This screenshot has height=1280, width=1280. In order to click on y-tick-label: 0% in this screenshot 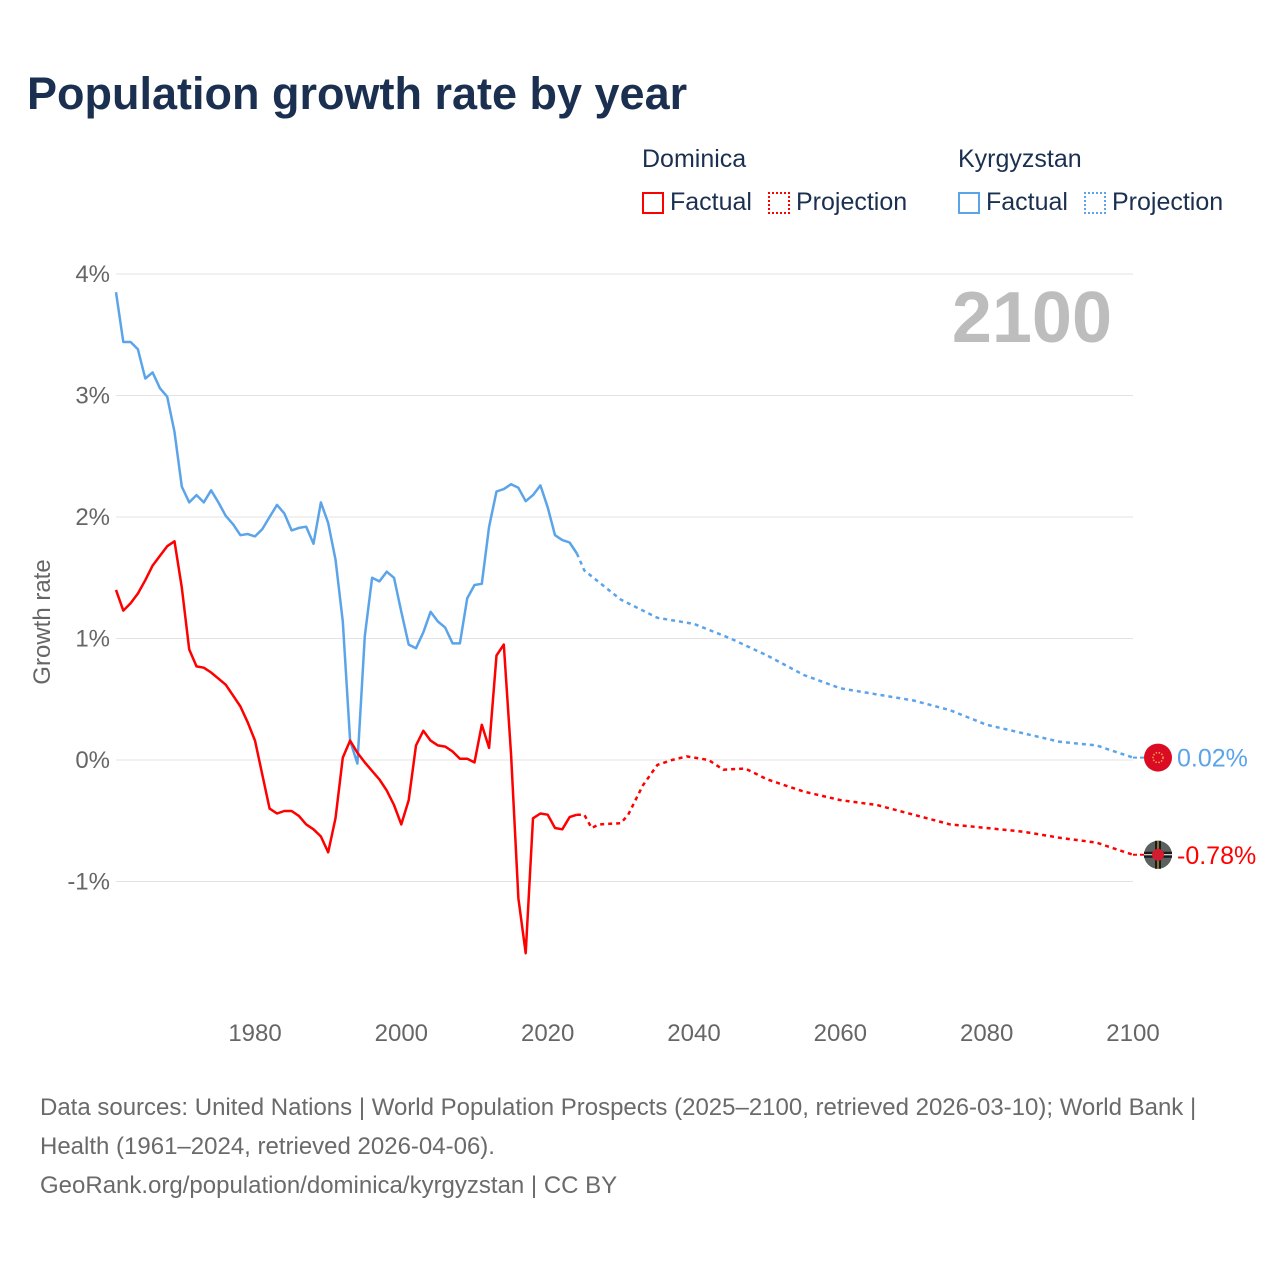, I will do `click(92, 760)`.